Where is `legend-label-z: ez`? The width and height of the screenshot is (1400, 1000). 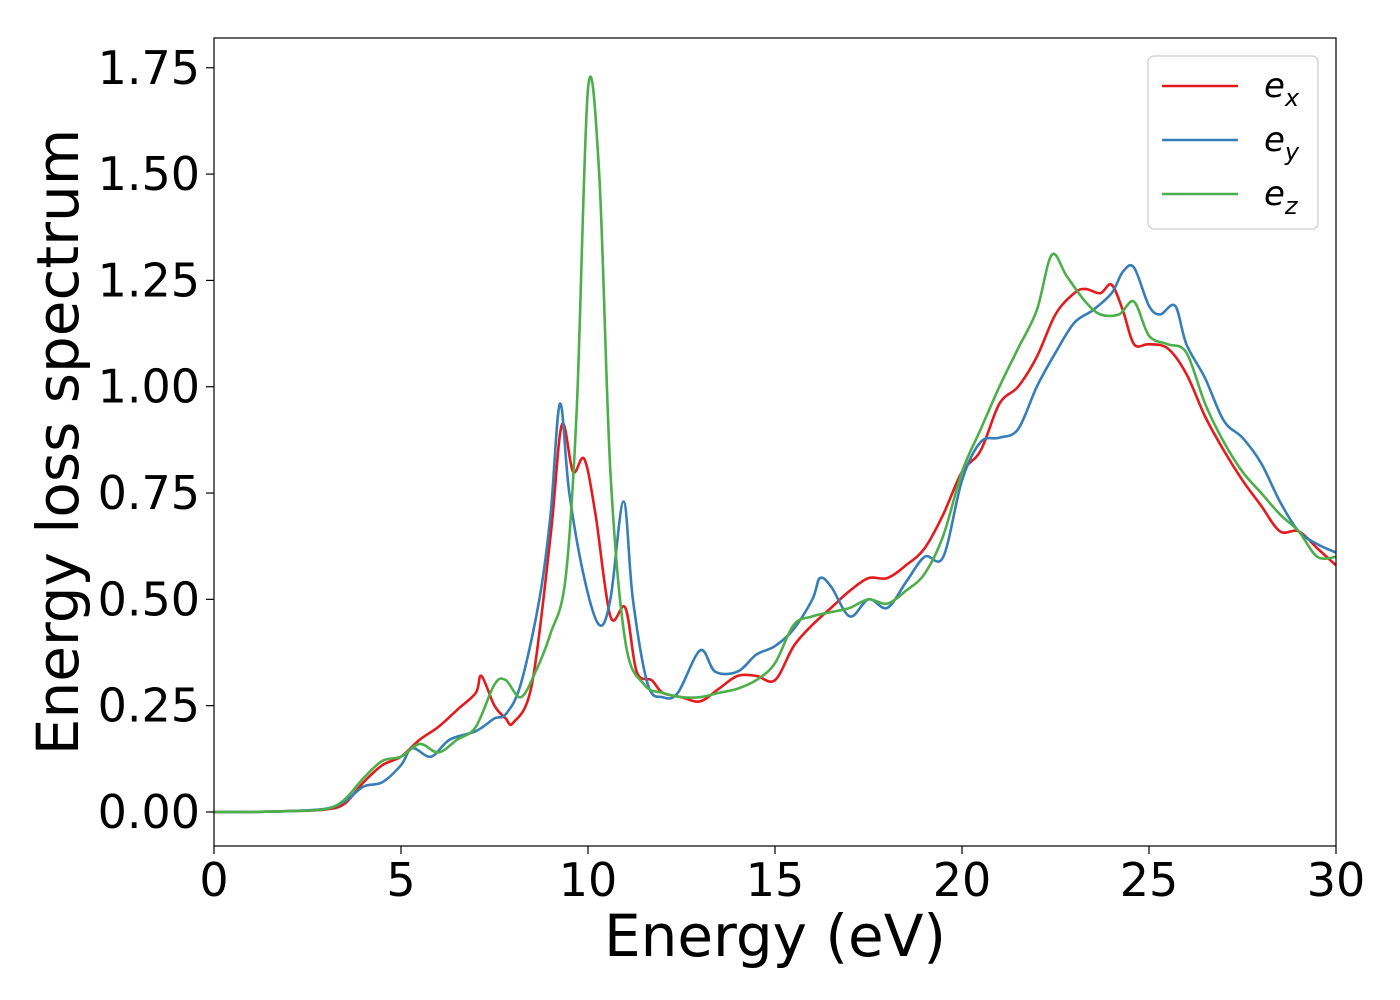
legend-label-z: ez is located at coordinates (1281, 197).